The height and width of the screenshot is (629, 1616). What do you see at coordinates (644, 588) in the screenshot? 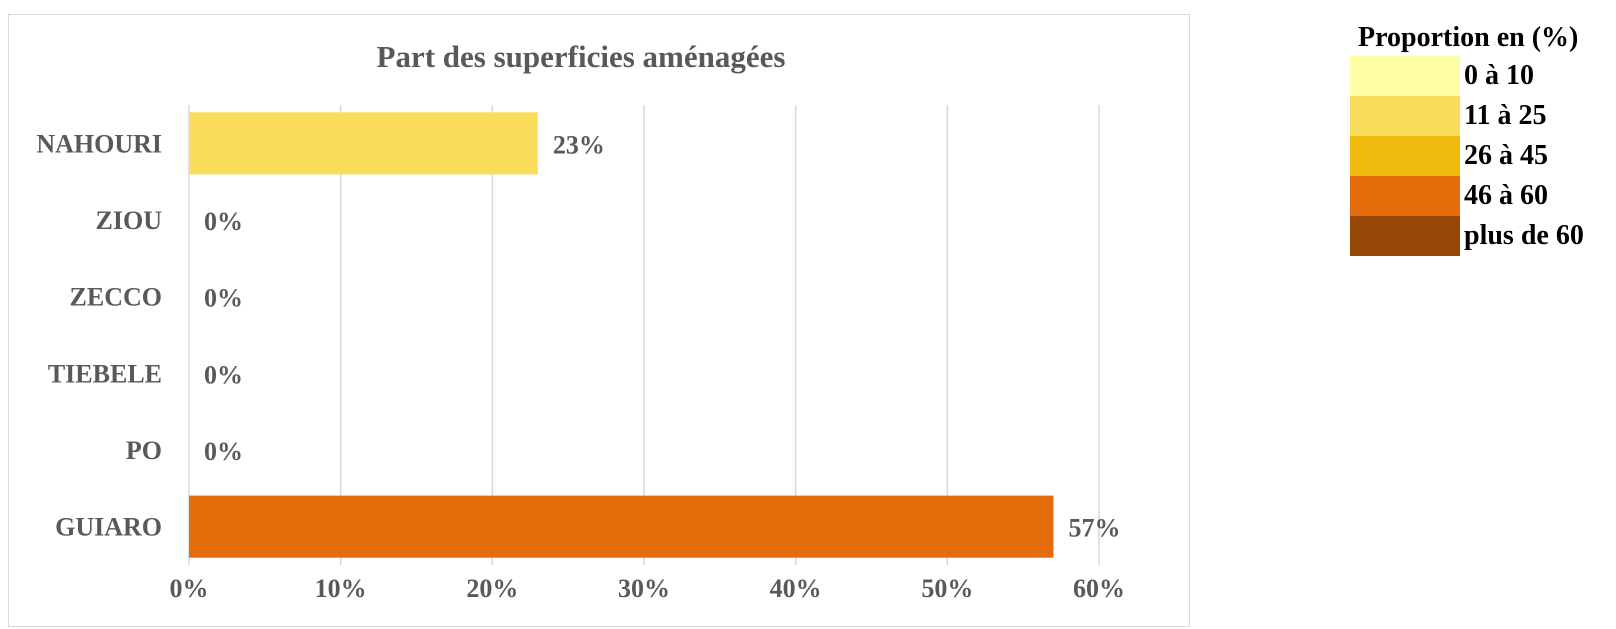
I see `x-tick-label: 30%` at bounding box center [644, 588].